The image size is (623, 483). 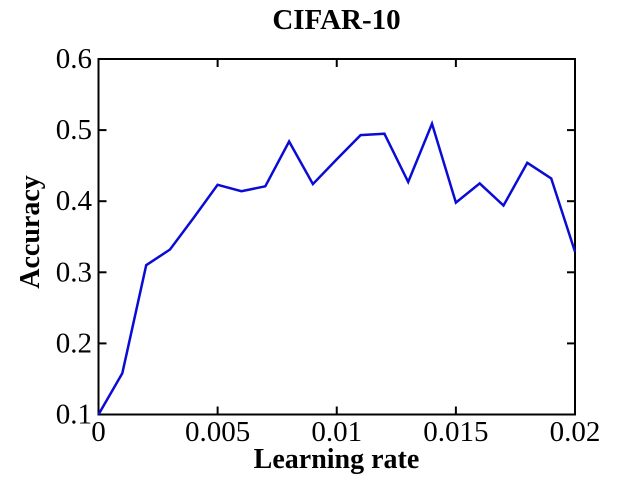 What do you see at coordinates (74, 415) in the screenshot?
I see `y-tick-label: 0.1` at bounding box center [74, 415].